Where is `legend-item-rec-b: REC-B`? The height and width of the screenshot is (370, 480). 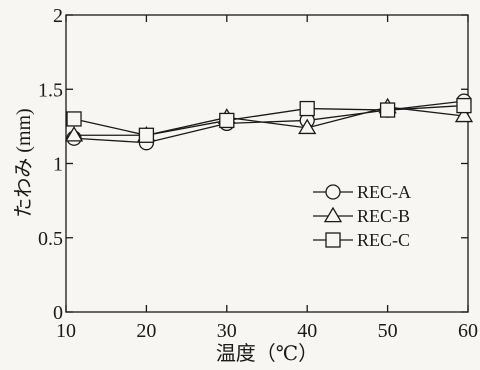
legend-item-rec-b: REC-B is located at coordinates (361, 216).